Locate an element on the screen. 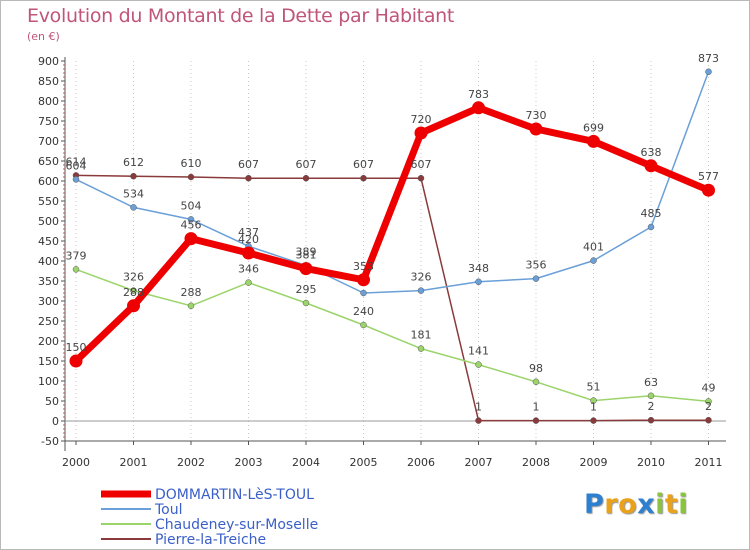  x-tick-label: 2003 is located at coordinates (249, 462).